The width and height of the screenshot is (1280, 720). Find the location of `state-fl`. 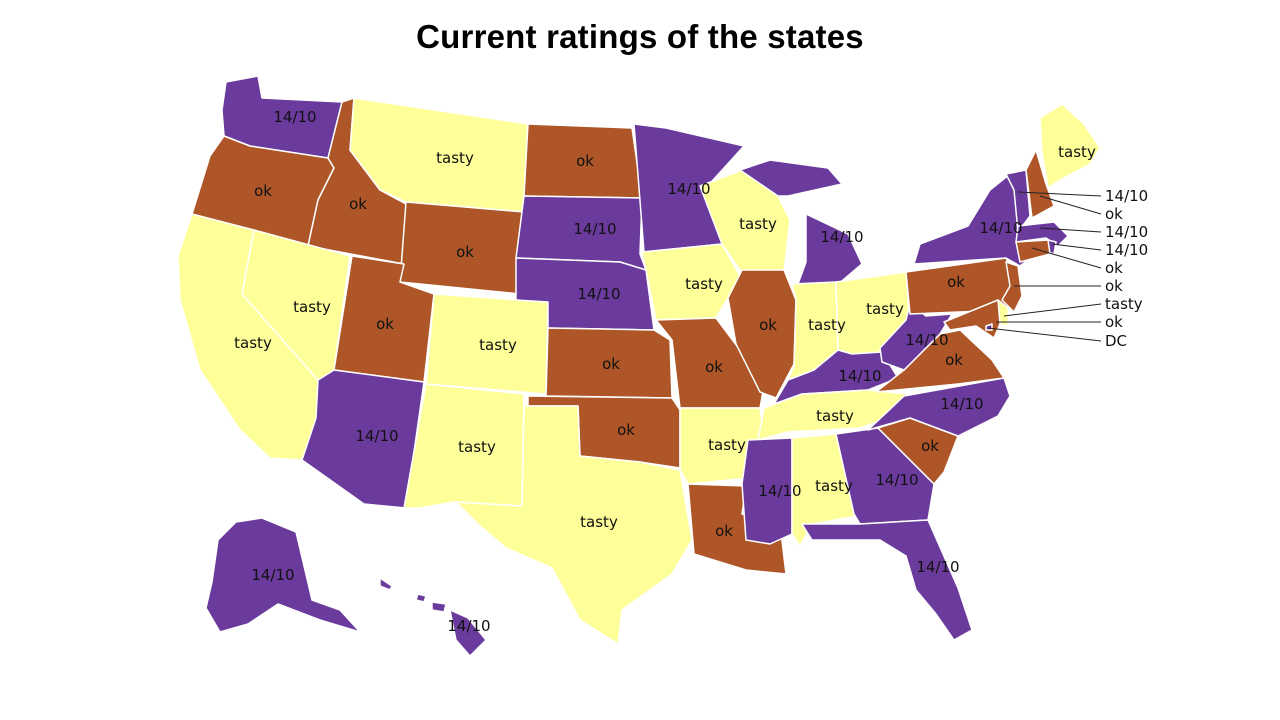

state-fl is located at coordinates (887, 580).